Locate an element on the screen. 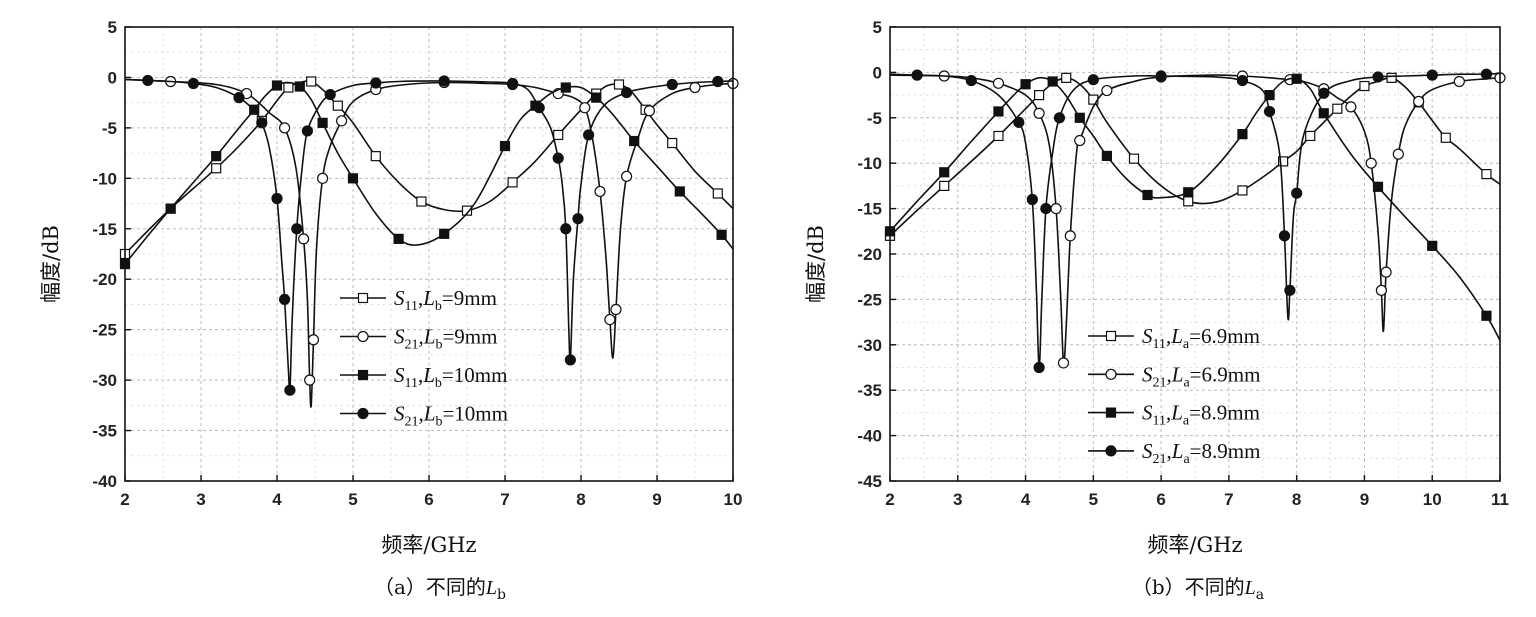 This screenshot has height=617, width=1536. panel-caption: （a）不同的Lb is located at coordinates (440, 589).